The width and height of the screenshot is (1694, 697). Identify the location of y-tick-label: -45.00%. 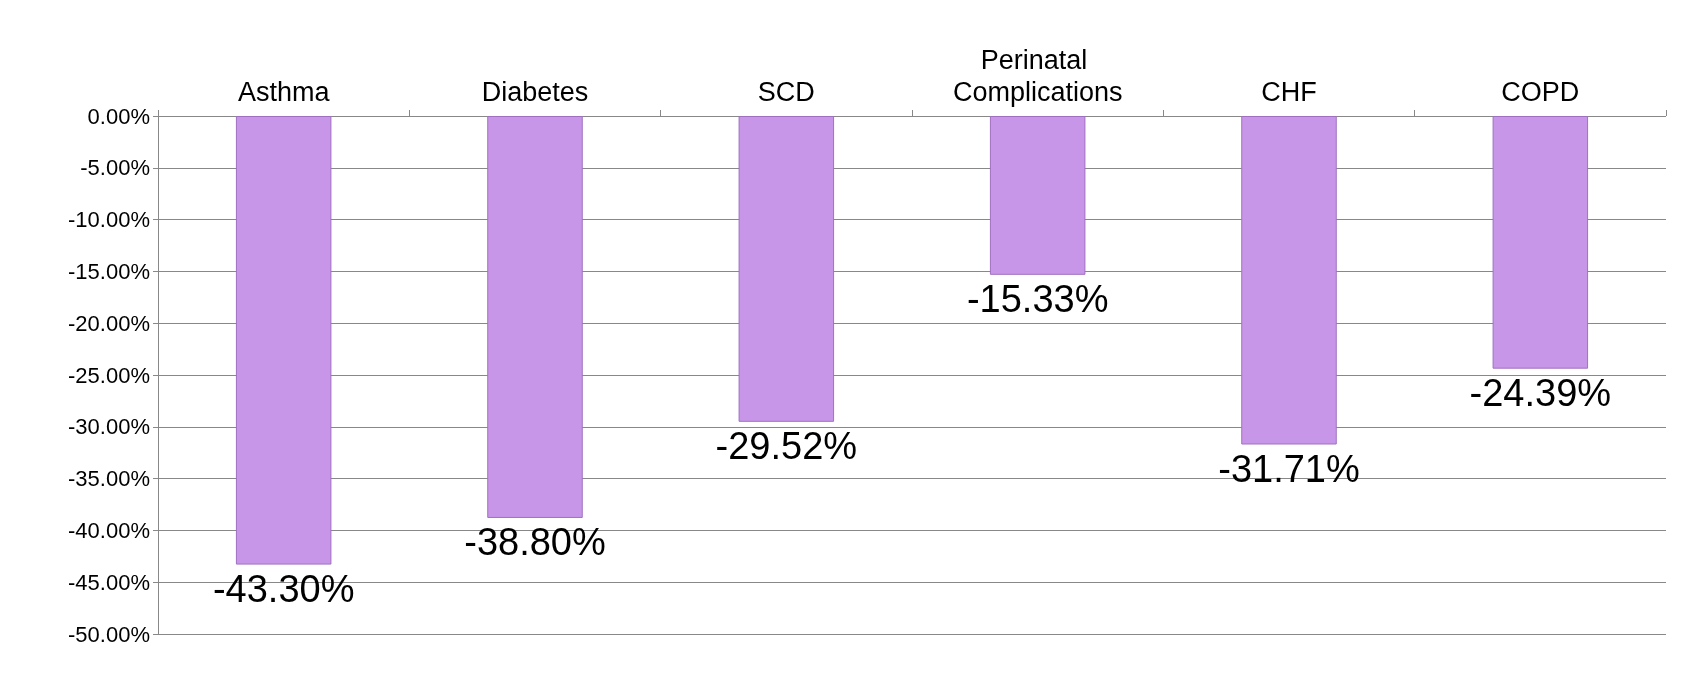
(109, 582).